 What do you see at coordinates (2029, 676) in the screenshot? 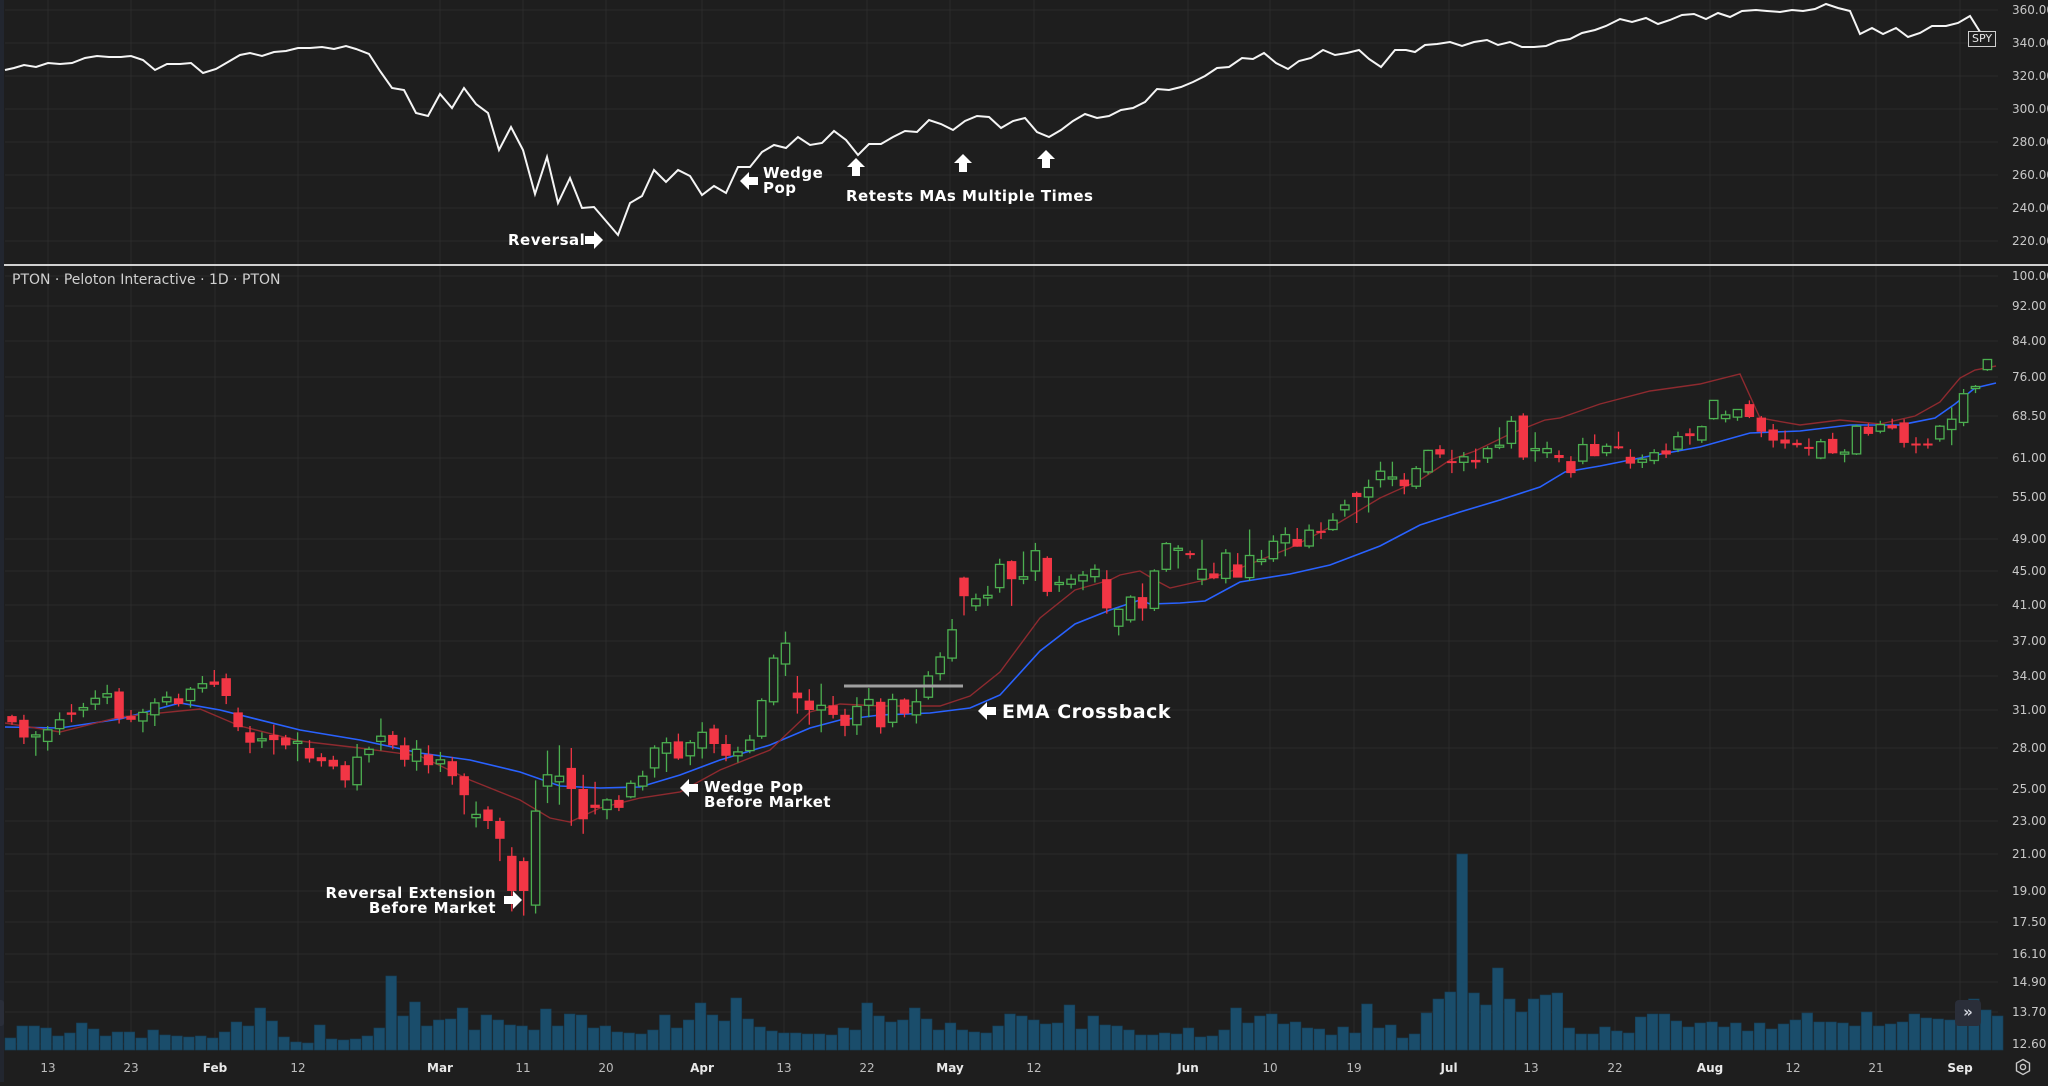
I see `price-axis-tick: 34.00` at bounding box center [2029, 676].